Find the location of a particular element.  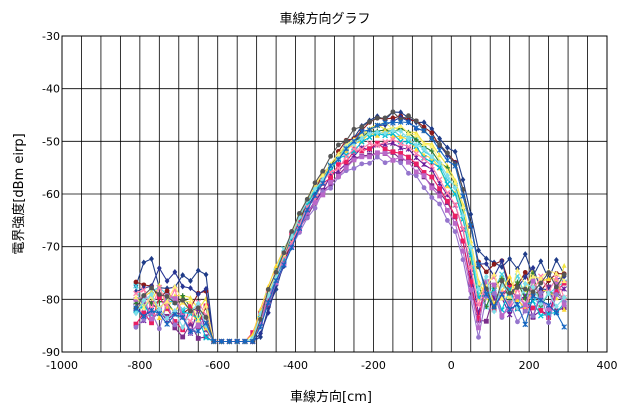

chart-title: 車線方向グラフ is located at coordinates (324, 19).